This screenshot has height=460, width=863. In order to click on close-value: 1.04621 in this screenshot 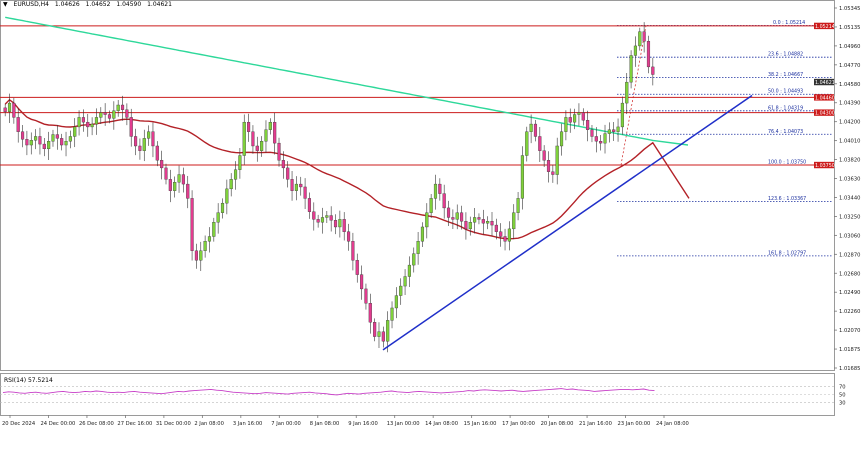, I will do `click(159, 4)`.